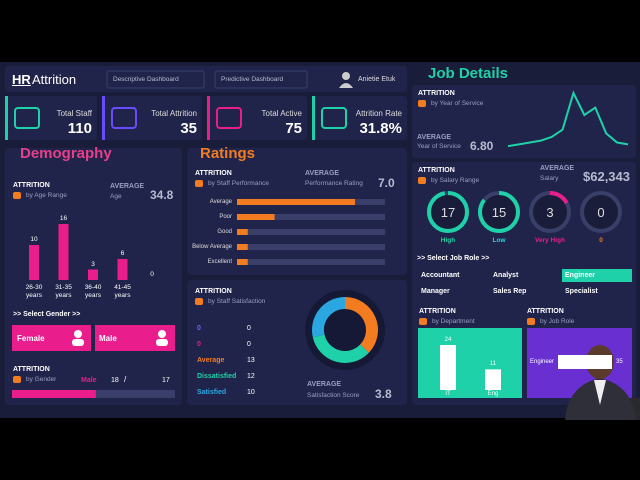  Describe the element at coordinates (63, 291) in the screenshot. I see `x-tick-label: 31-35 years` at that location.